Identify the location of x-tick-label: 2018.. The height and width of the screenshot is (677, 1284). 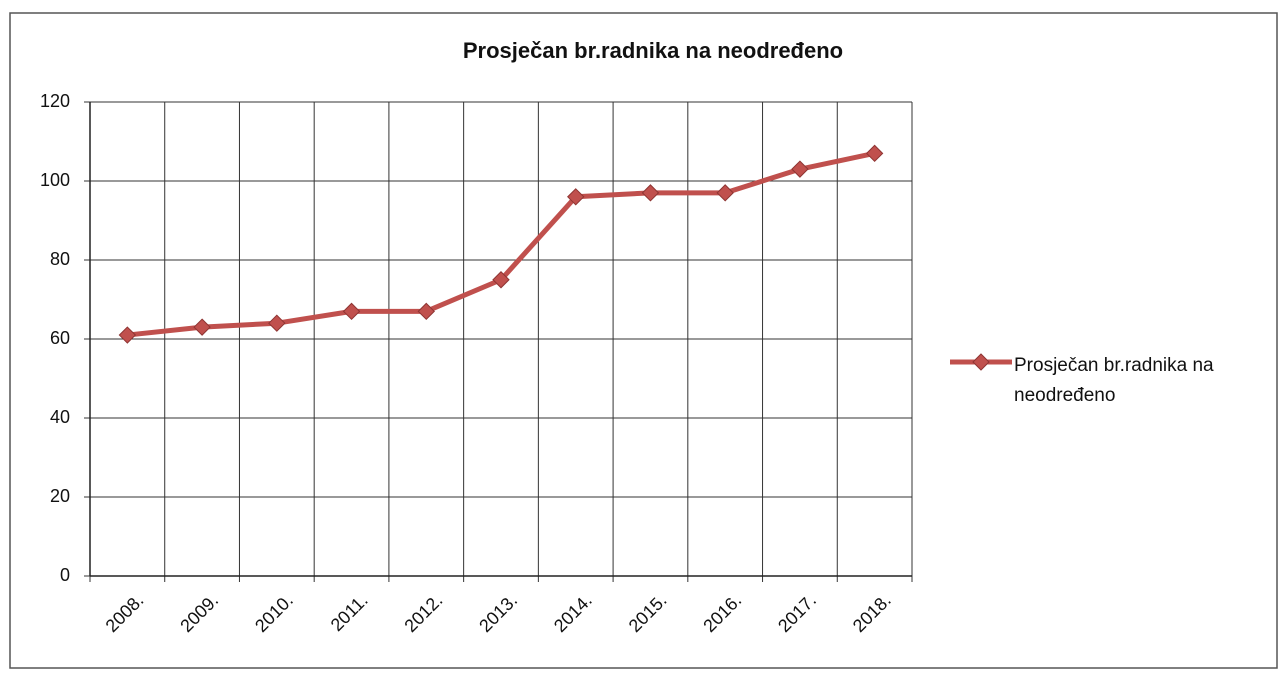
(872, 613).